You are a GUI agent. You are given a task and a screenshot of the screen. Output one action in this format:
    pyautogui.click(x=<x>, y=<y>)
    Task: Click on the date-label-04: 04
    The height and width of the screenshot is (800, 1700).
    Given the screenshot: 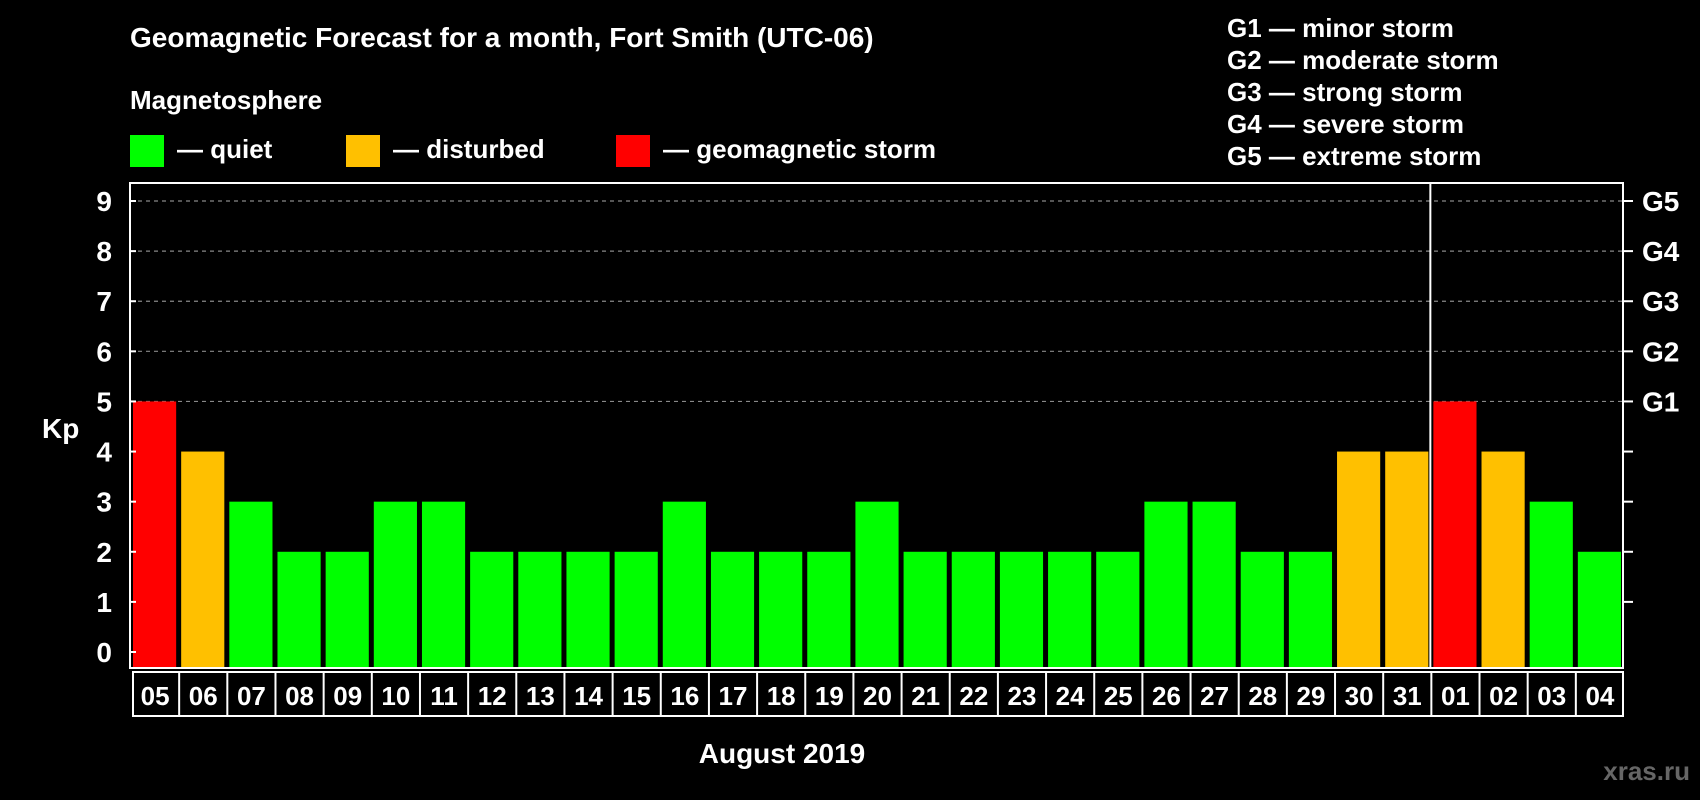 What is the action you would take?
    pyautogui.click(x=1599, y=696)
    